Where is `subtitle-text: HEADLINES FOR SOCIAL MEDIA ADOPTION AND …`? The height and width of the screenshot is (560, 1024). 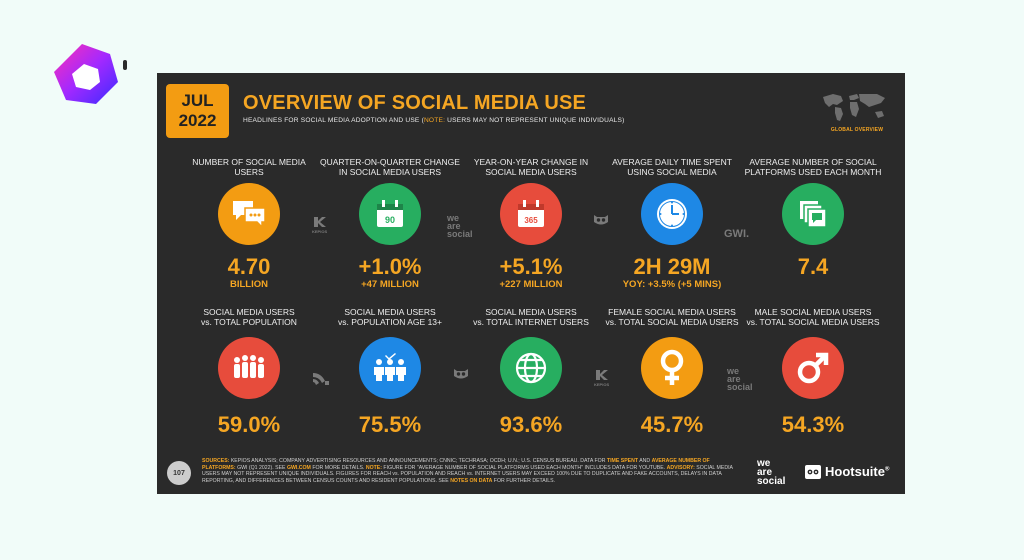
subtitle-text: HEADLINES FOR SOCIAL MEDIA ADOPTION AND … is located at coordinates (333, 120).